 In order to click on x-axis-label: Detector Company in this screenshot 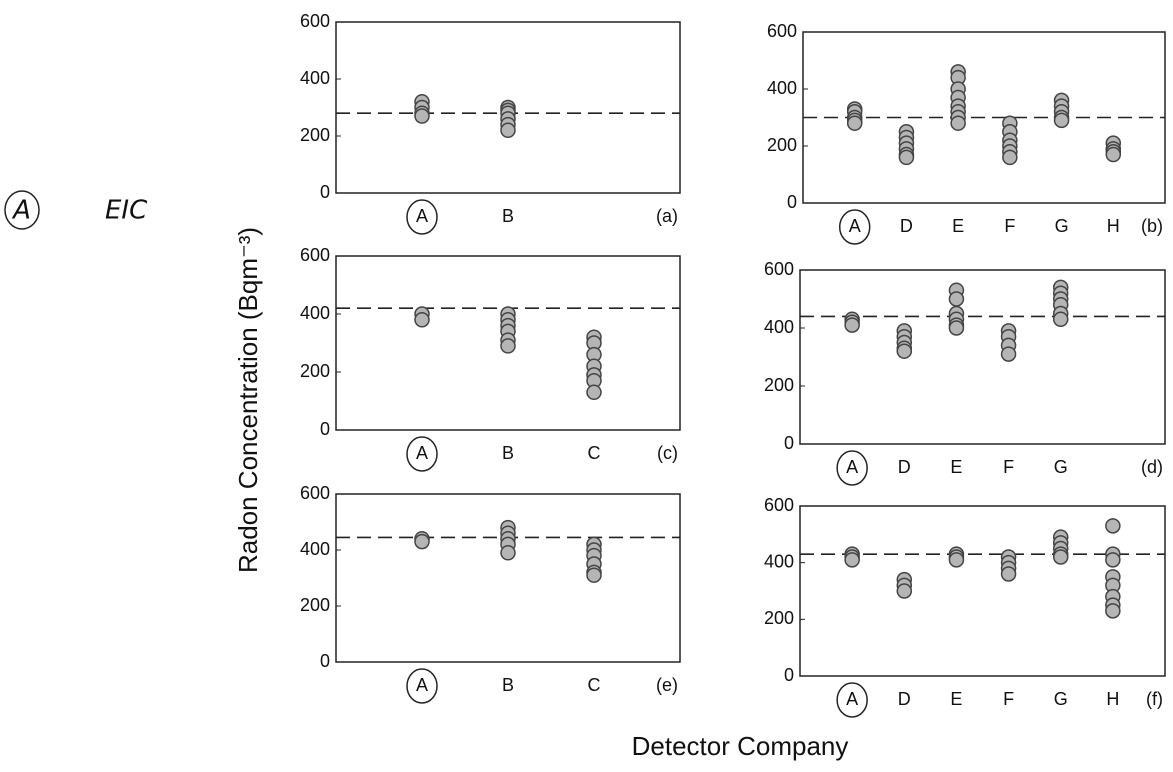, I will do `click(740, 746)`.